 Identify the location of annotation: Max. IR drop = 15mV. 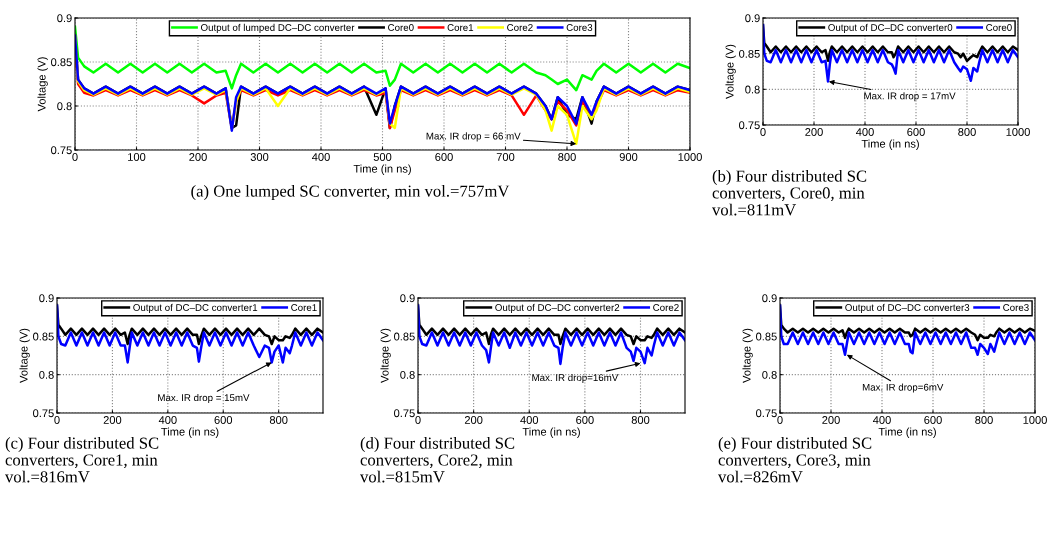
(204, 398).